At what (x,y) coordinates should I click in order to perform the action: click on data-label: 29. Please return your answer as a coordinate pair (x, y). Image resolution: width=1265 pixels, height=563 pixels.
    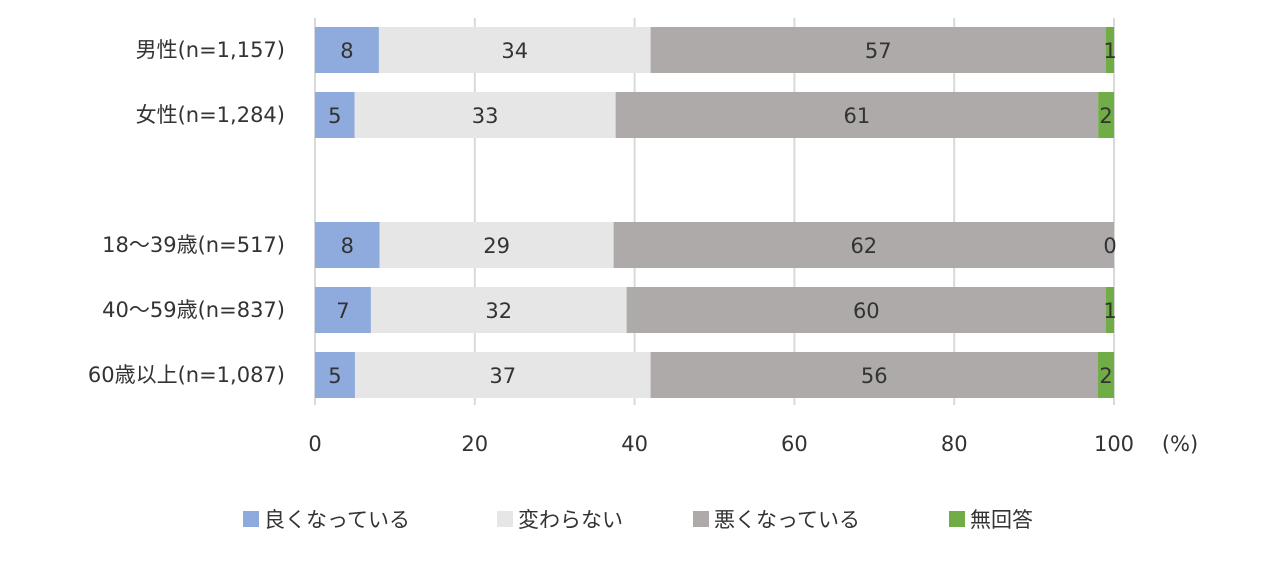
    Looking at the image, I should click on (496, 246).